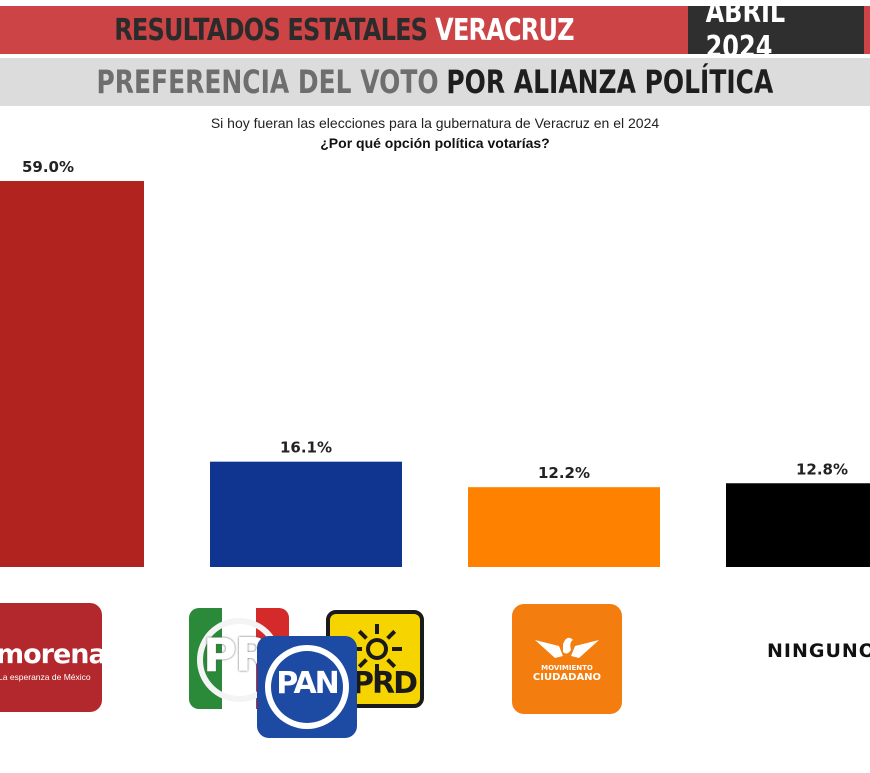 The image size is (870, 773). What do you see at coordinates (567, 647) in the screenshot?
I see `mc-eagle-icon` at bounding box center [567, 647].